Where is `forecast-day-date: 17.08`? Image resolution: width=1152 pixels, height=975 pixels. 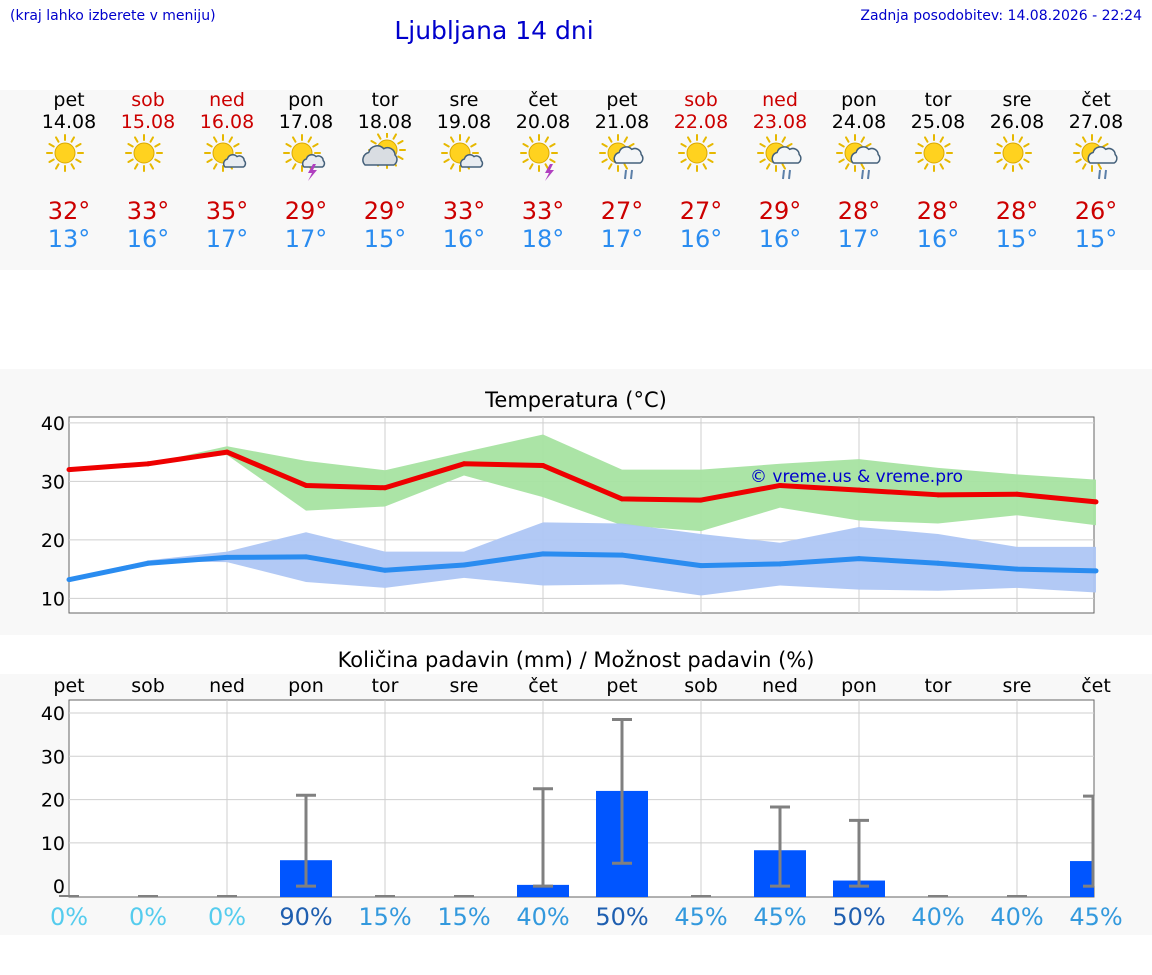
forecast-day-date: 17.08 is located at coordinates (306, 122).